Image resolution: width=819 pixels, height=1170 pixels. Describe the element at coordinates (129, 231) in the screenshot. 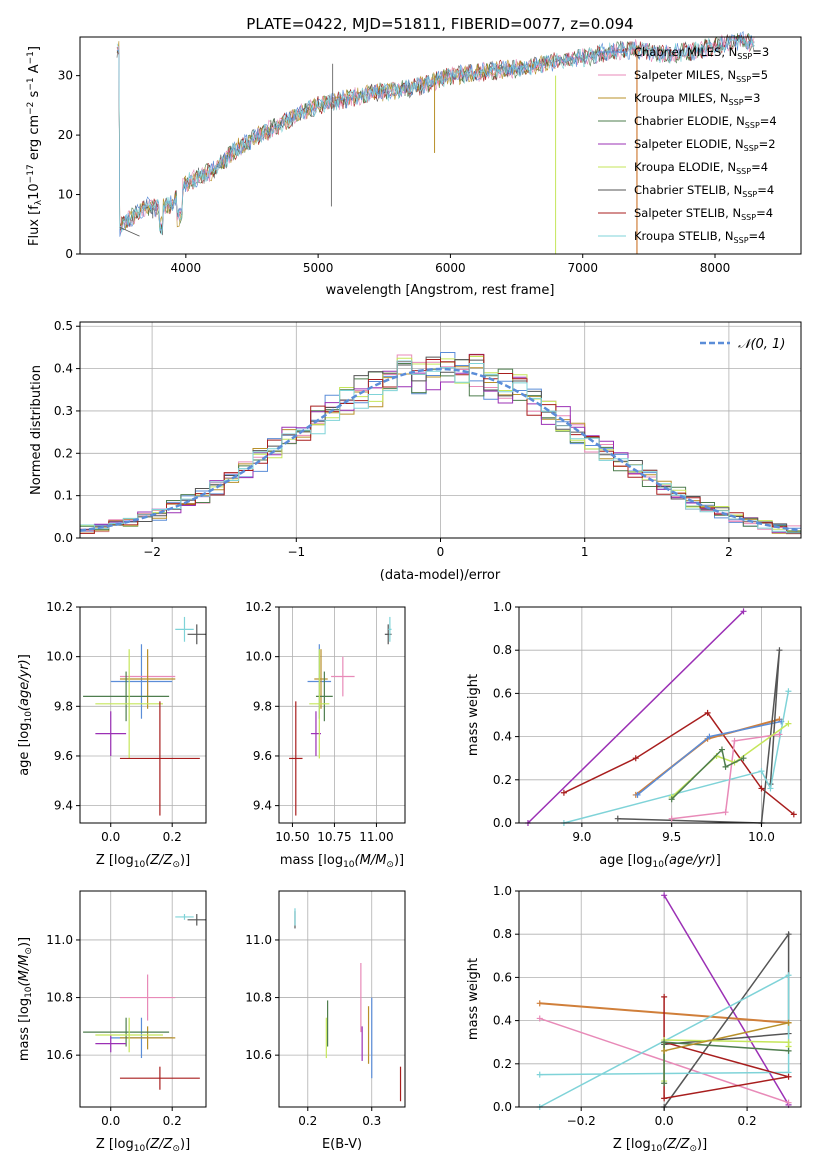

I see `spectrum-feature` at that location.